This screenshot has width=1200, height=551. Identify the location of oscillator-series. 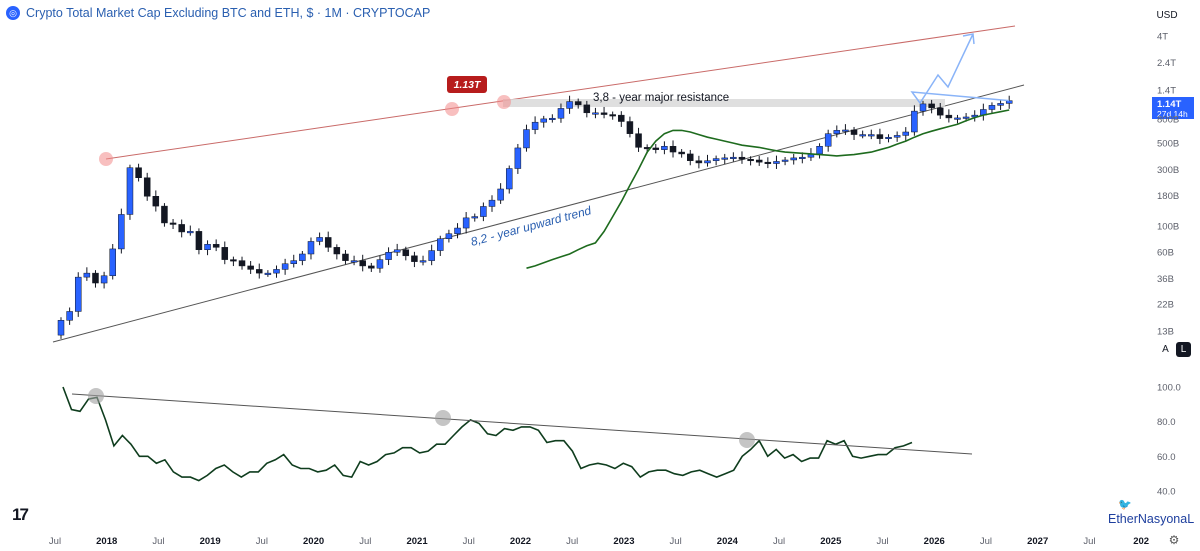
(517, 434).